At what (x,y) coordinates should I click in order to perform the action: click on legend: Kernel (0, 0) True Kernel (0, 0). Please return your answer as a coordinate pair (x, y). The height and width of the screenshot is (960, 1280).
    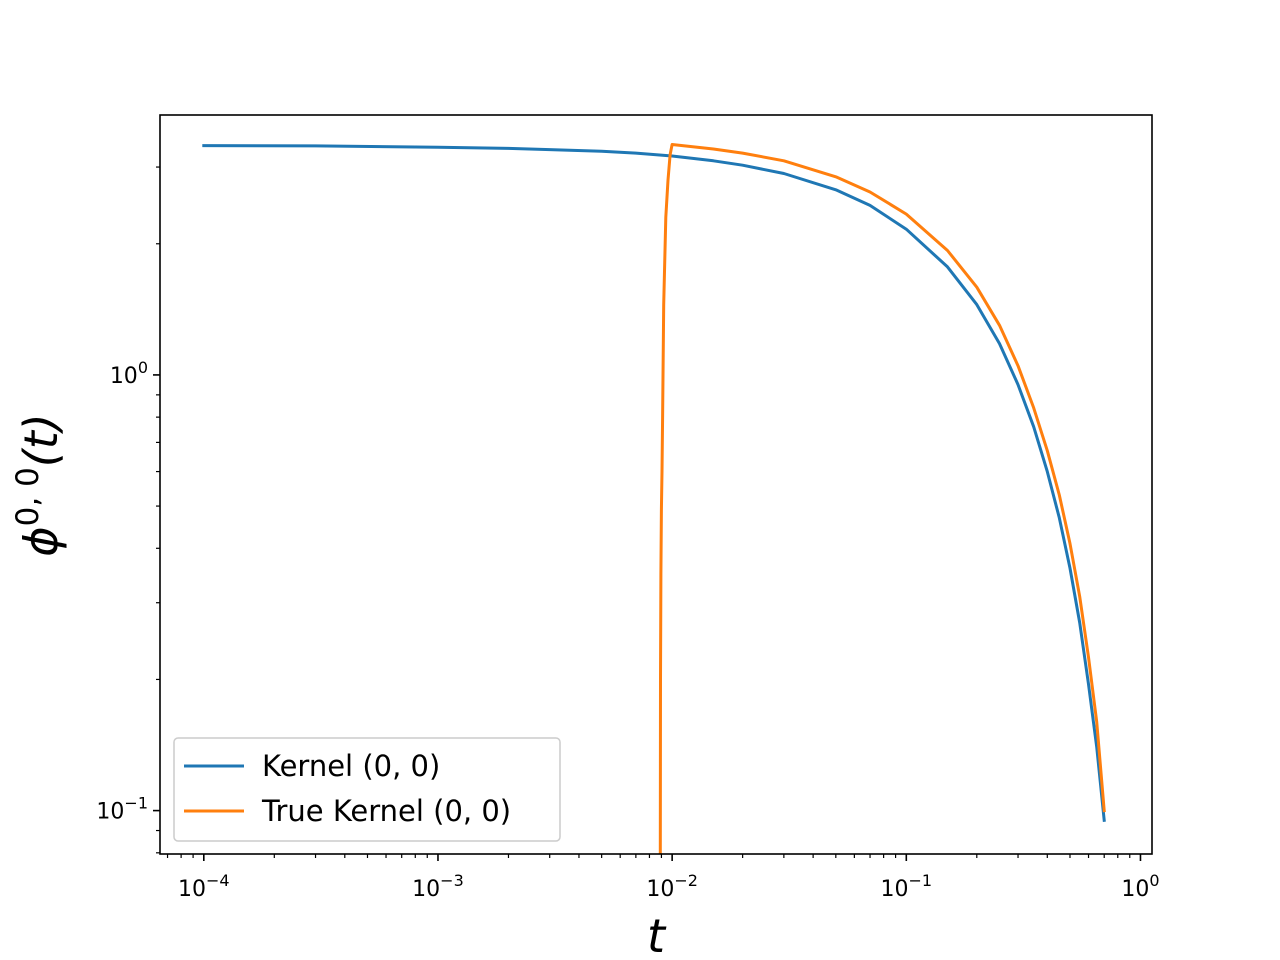
    Looking at the image, I should click on (367, 789).